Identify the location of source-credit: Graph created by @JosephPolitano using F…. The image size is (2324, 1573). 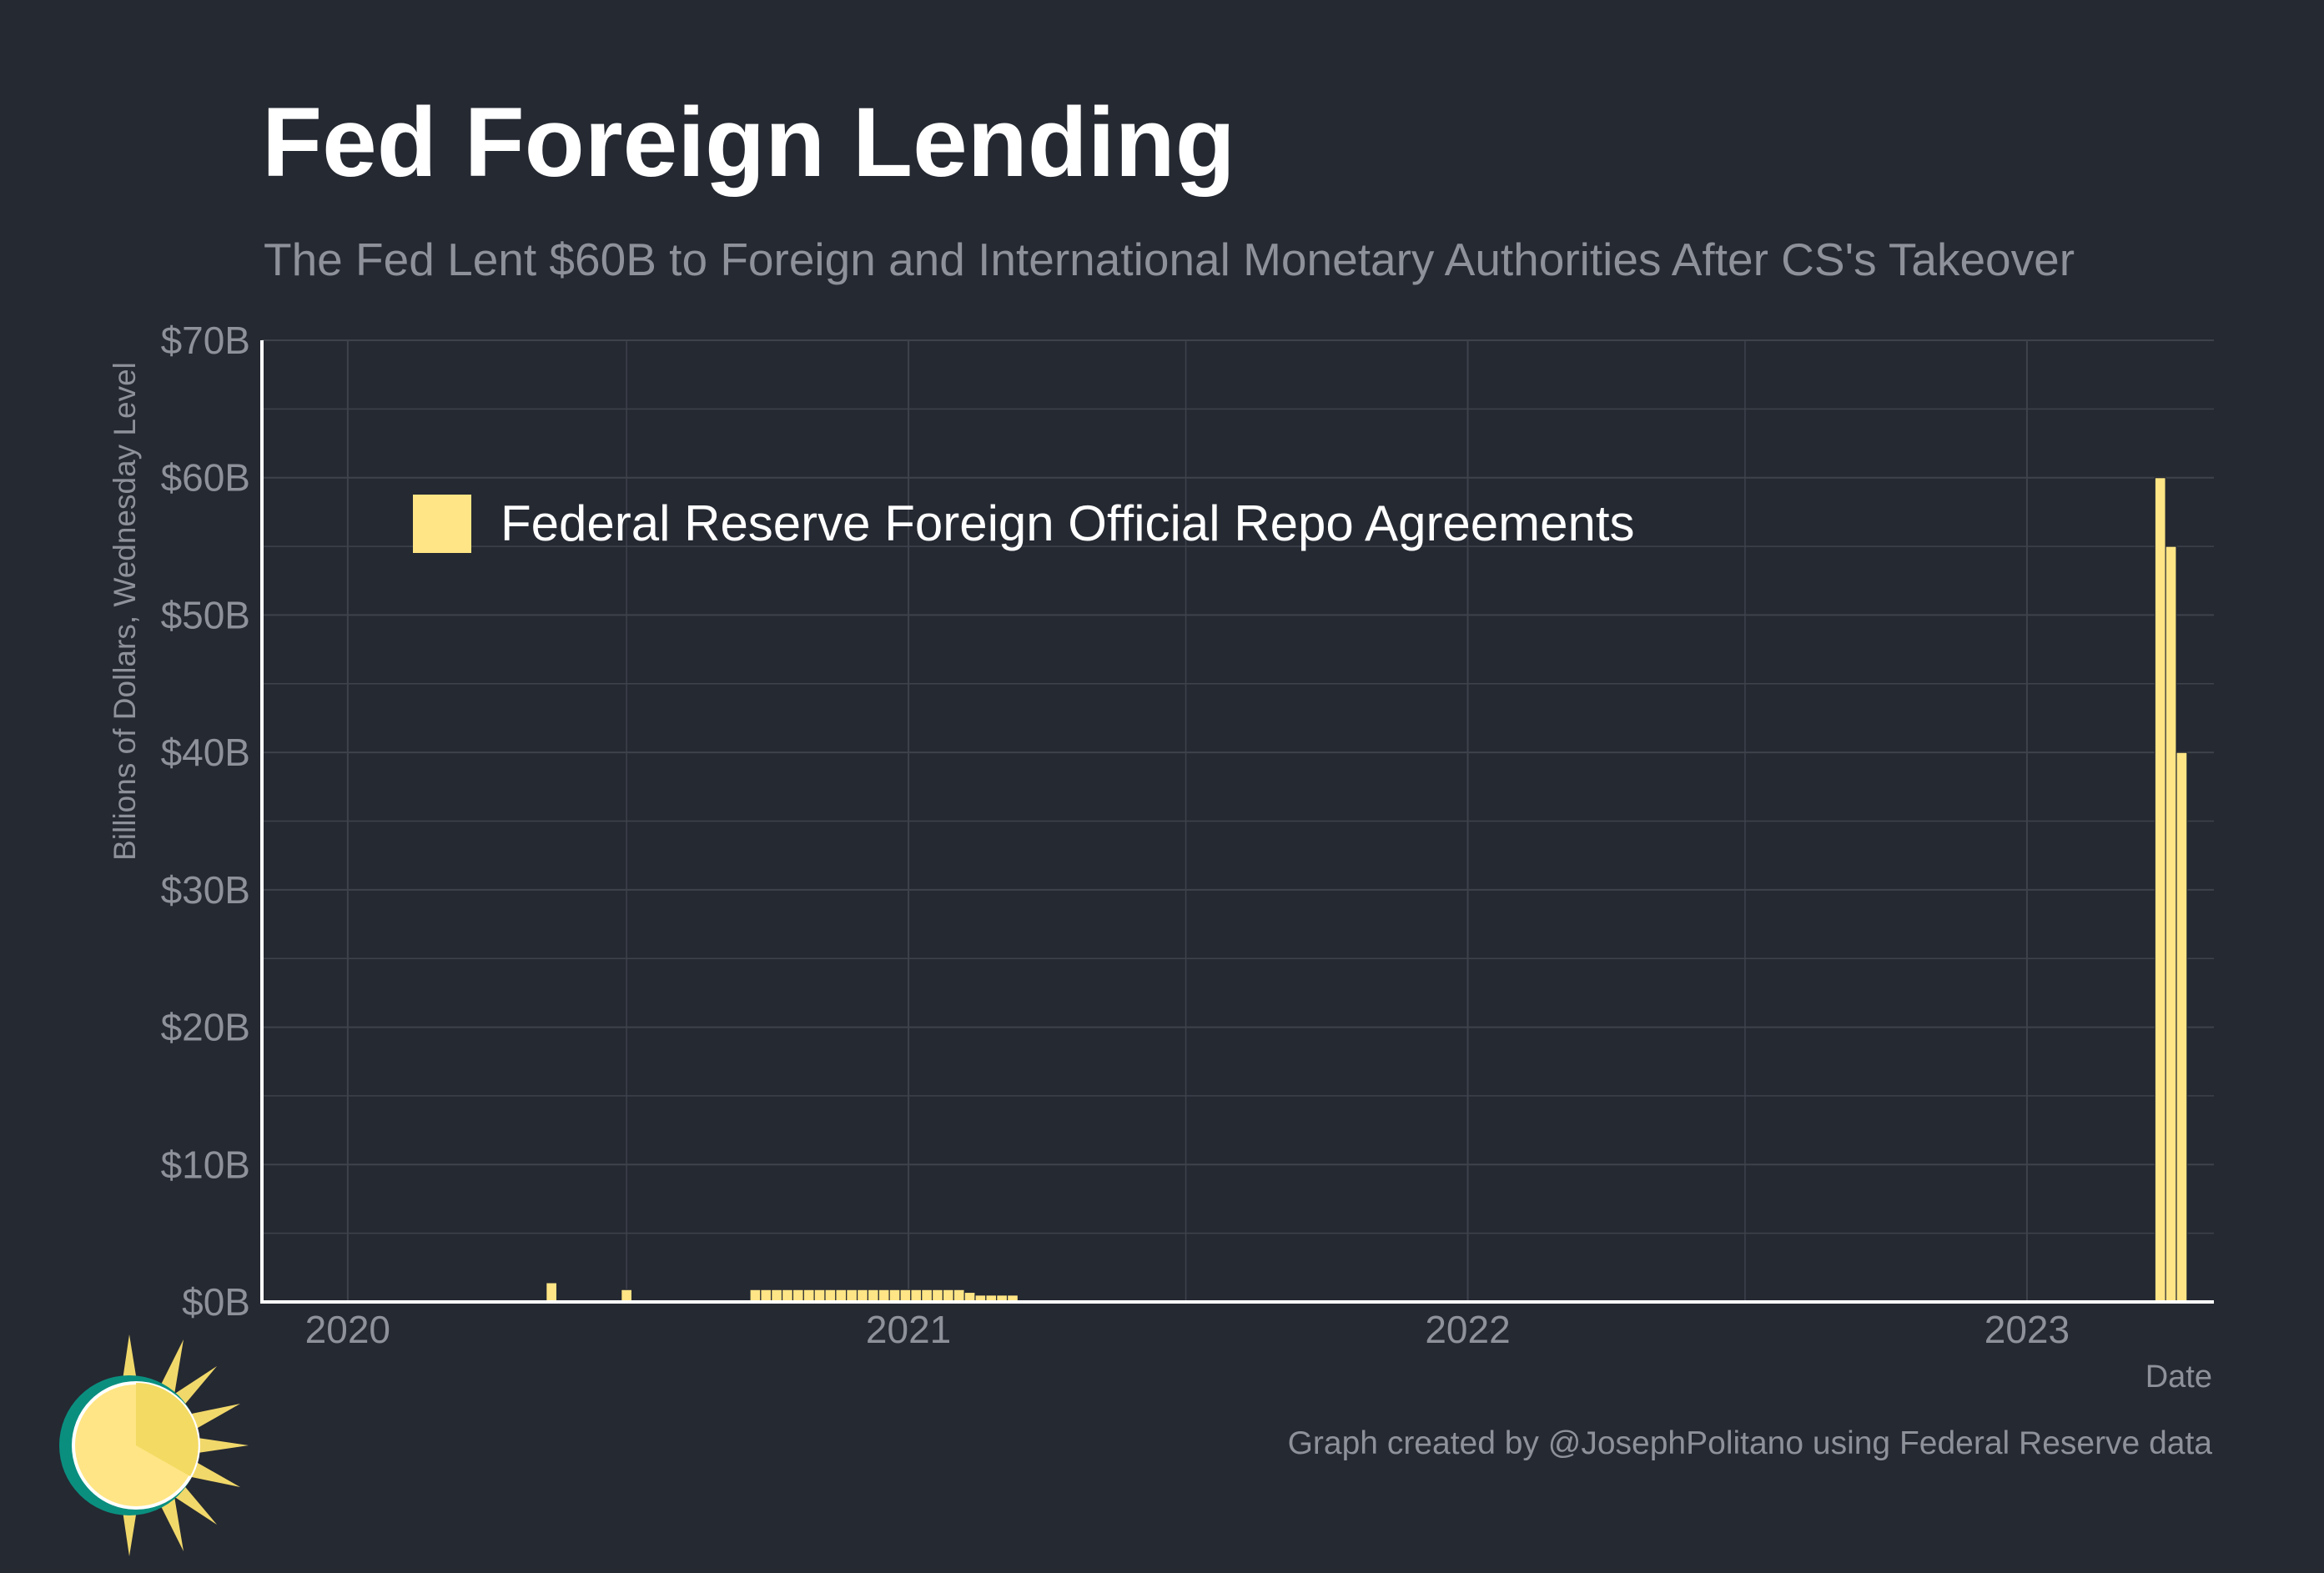
(1750, 1443).